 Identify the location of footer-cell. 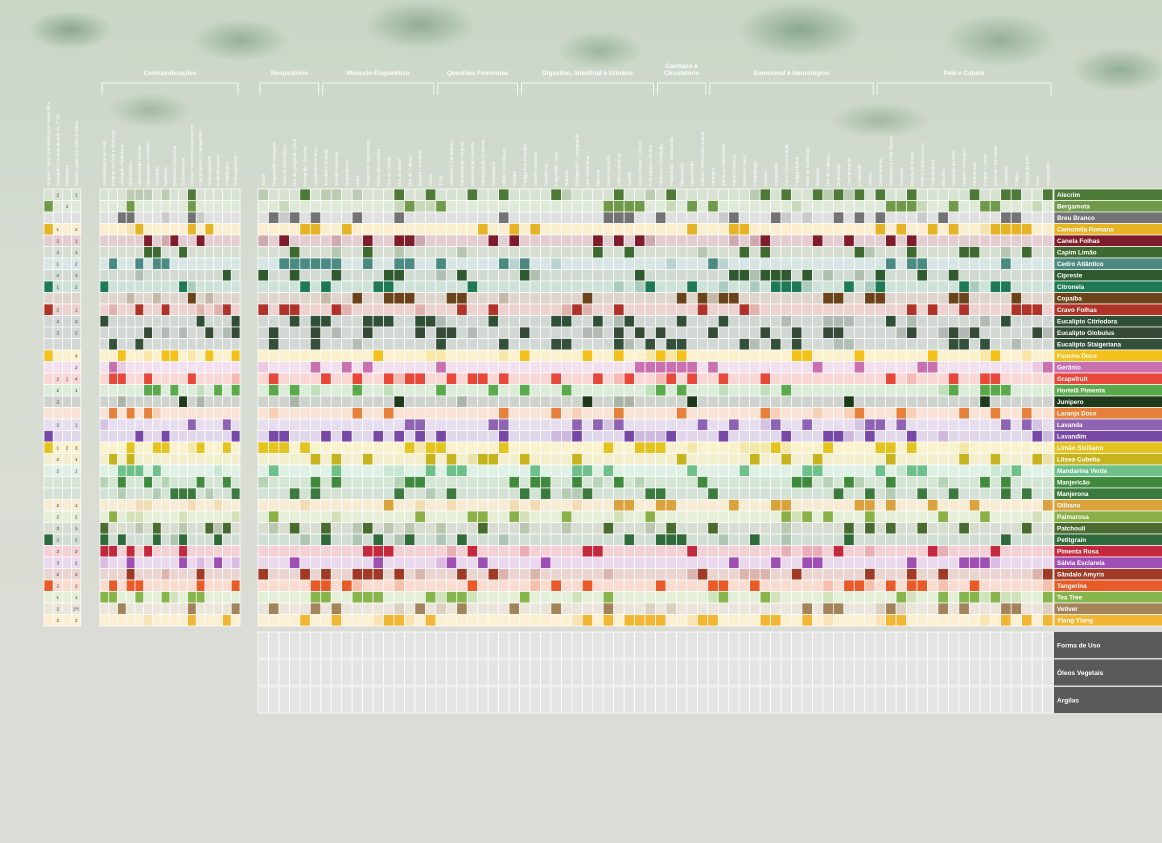
(1048, 672).